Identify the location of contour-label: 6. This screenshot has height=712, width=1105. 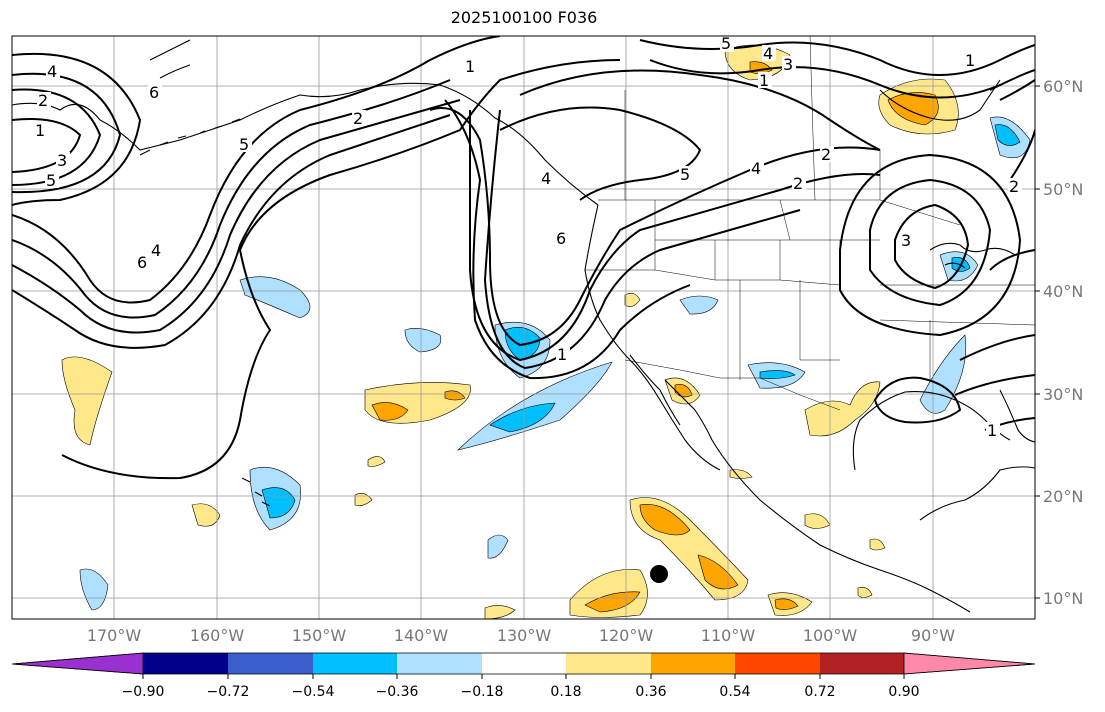
(154, 92).